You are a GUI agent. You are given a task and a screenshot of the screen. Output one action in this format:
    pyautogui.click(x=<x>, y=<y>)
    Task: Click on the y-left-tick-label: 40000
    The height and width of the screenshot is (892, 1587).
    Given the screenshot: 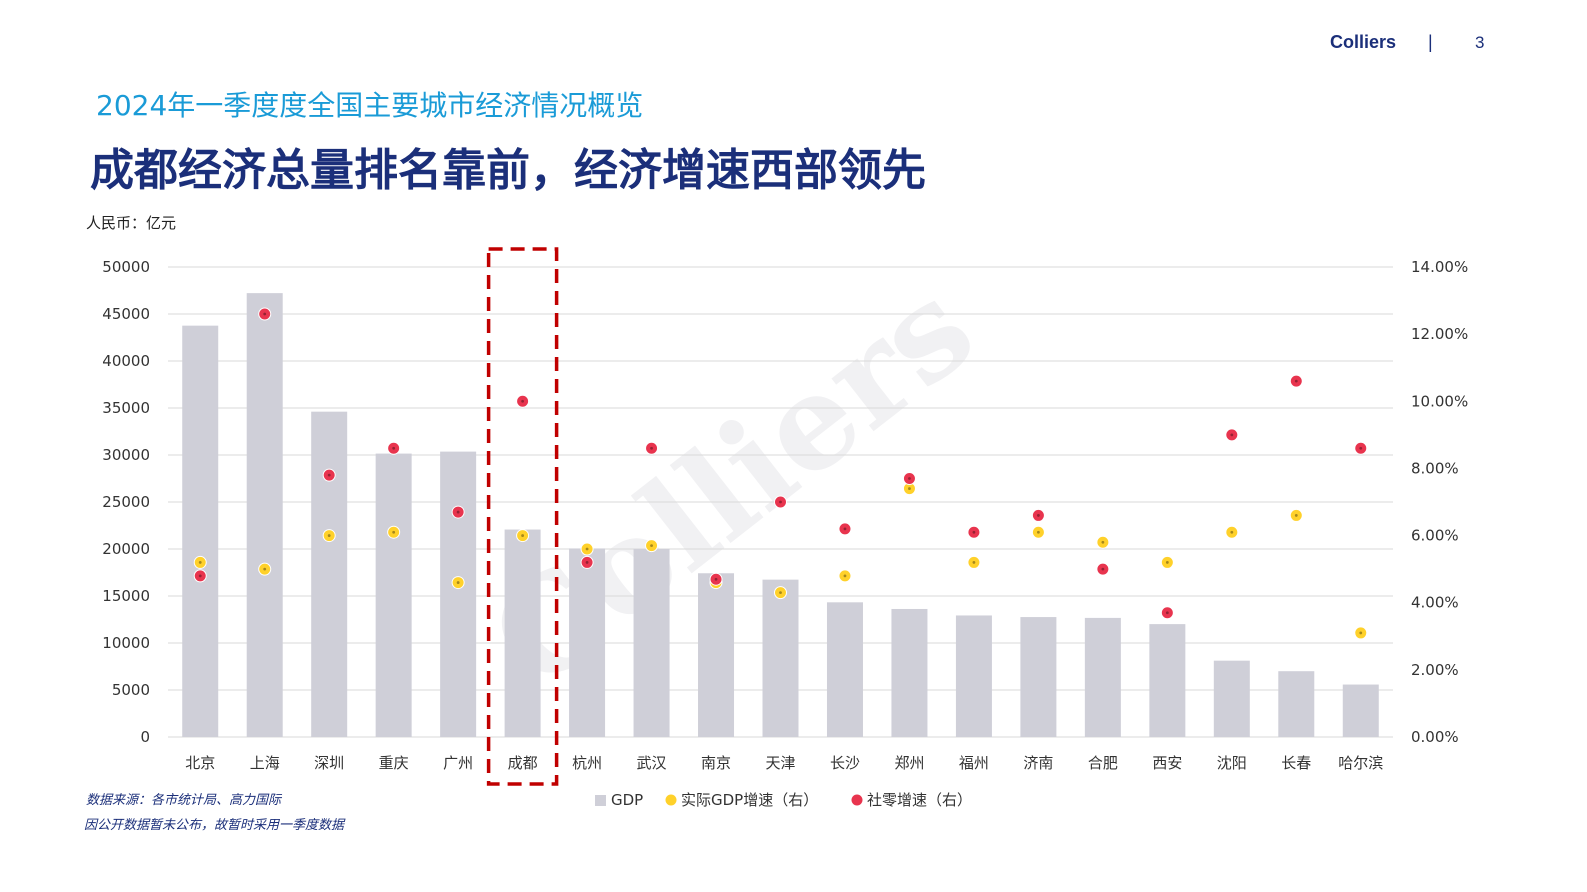 What is the action you would take?
    pyautogui.click(x=126, y=361)
    